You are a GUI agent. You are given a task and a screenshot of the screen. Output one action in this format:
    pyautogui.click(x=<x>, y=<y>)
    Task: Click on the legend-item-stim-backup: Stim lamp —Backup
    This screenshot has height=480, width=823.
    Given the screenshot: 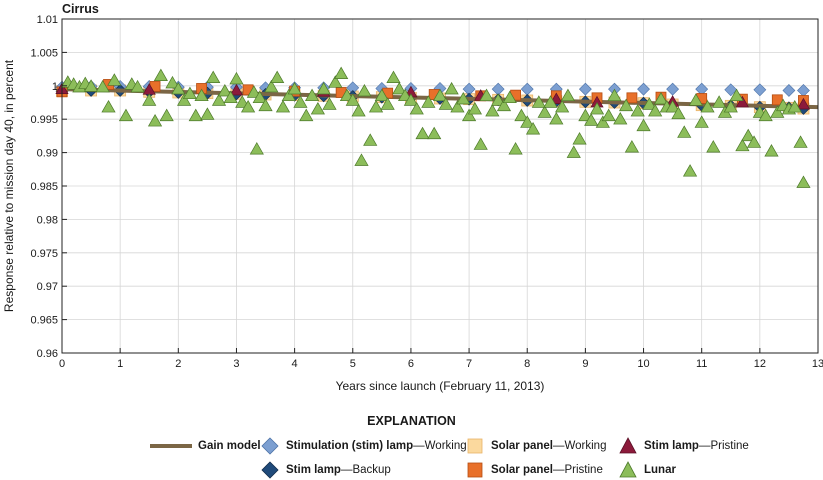 What is the action you would take?
    pyautogui.click(x=325, y=470)
    